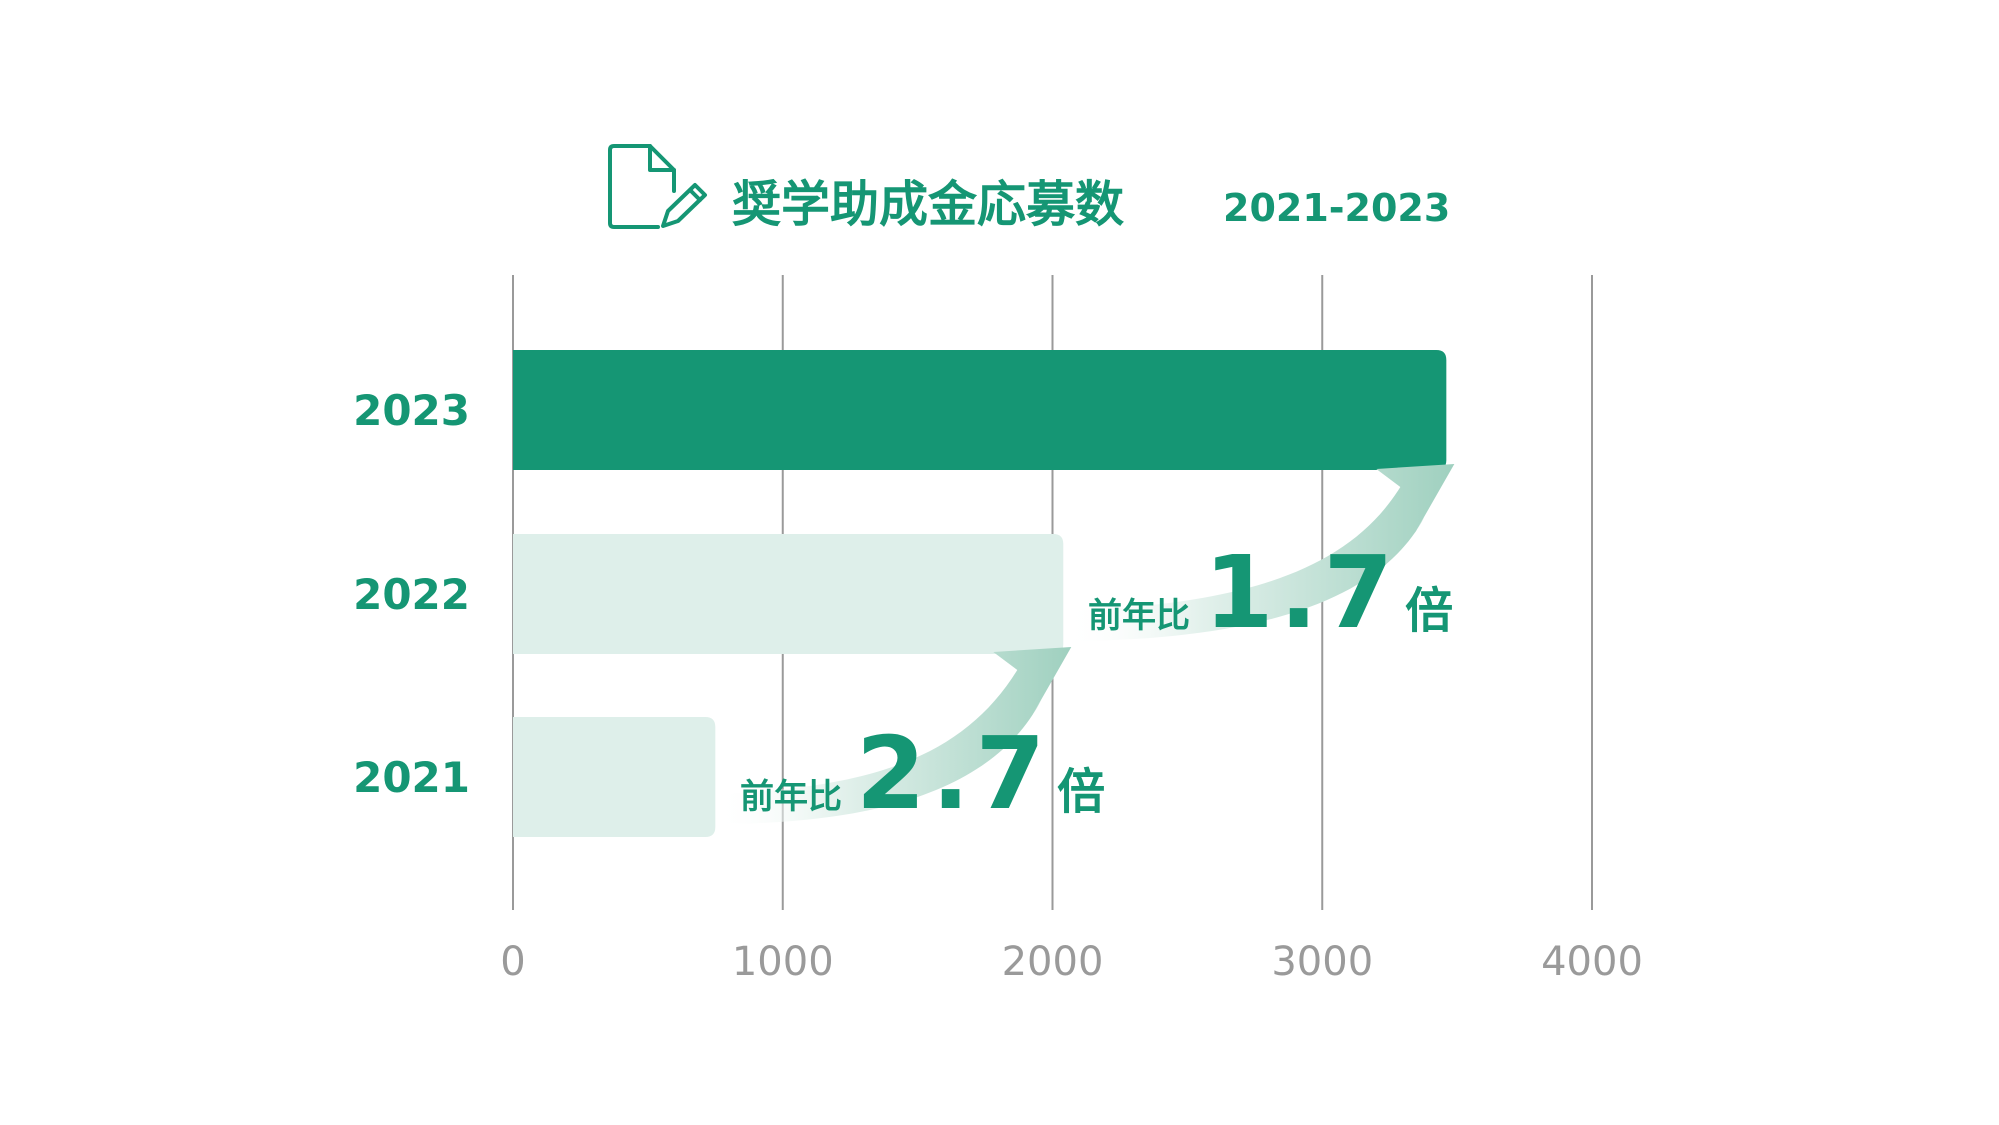 The image size is (1999, 1125). I want to click on growth-arrow-2023, so click(1259, 552).